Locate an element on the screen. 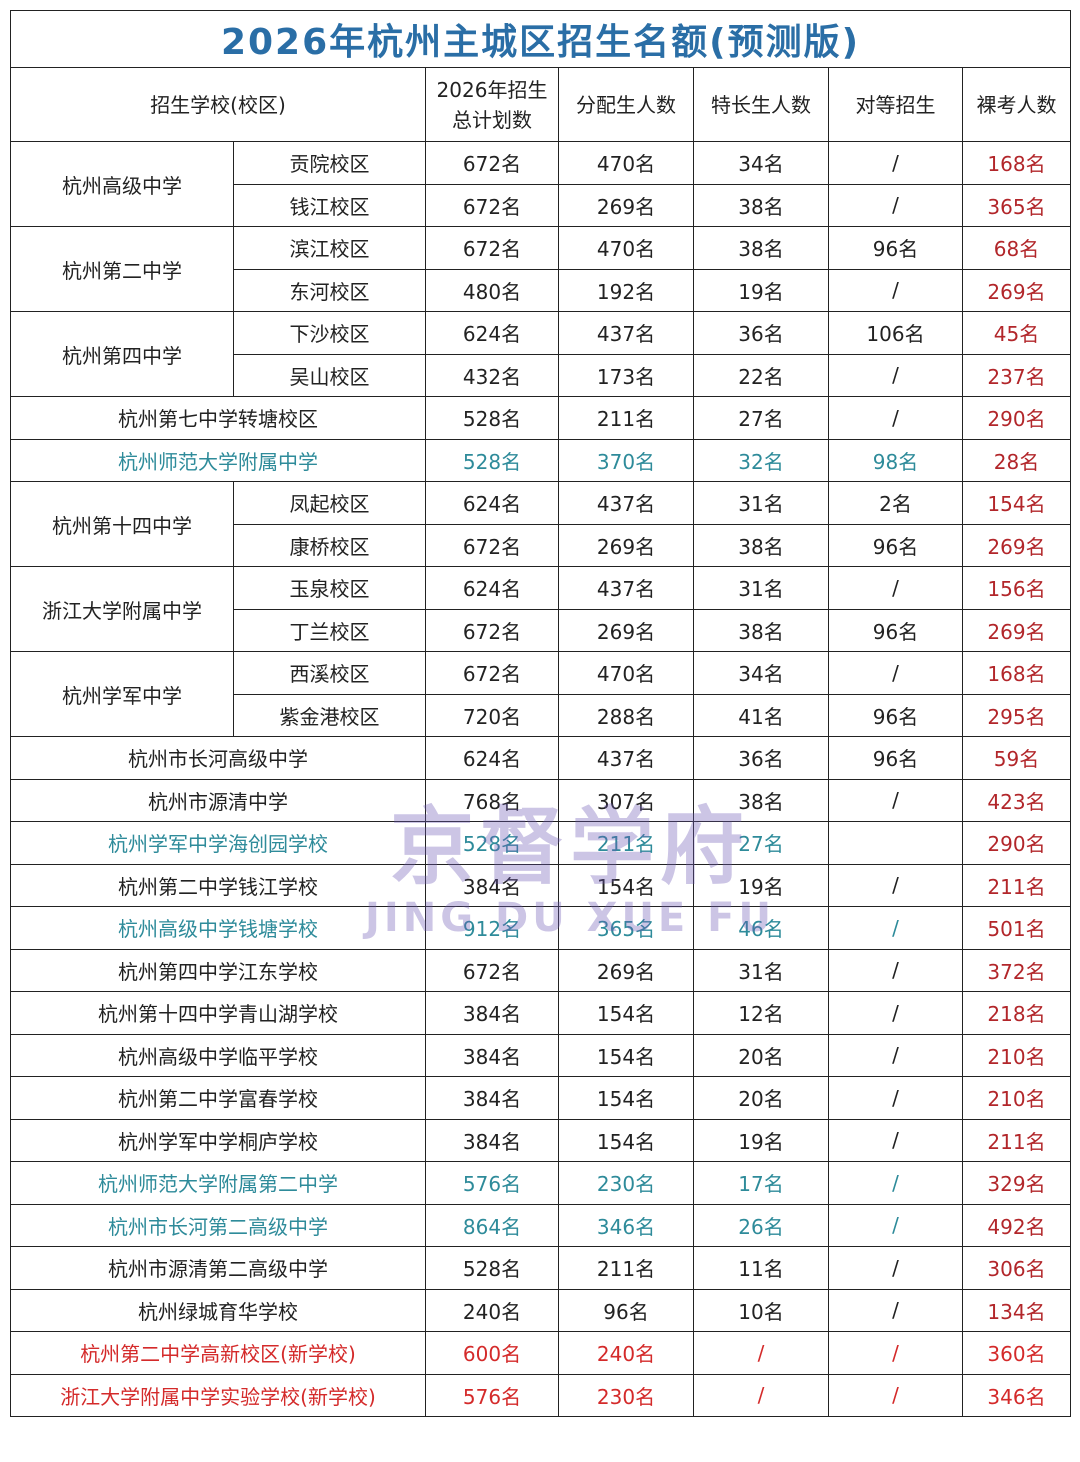  value-cell: 11名 is located at coordinates (761, 1268).